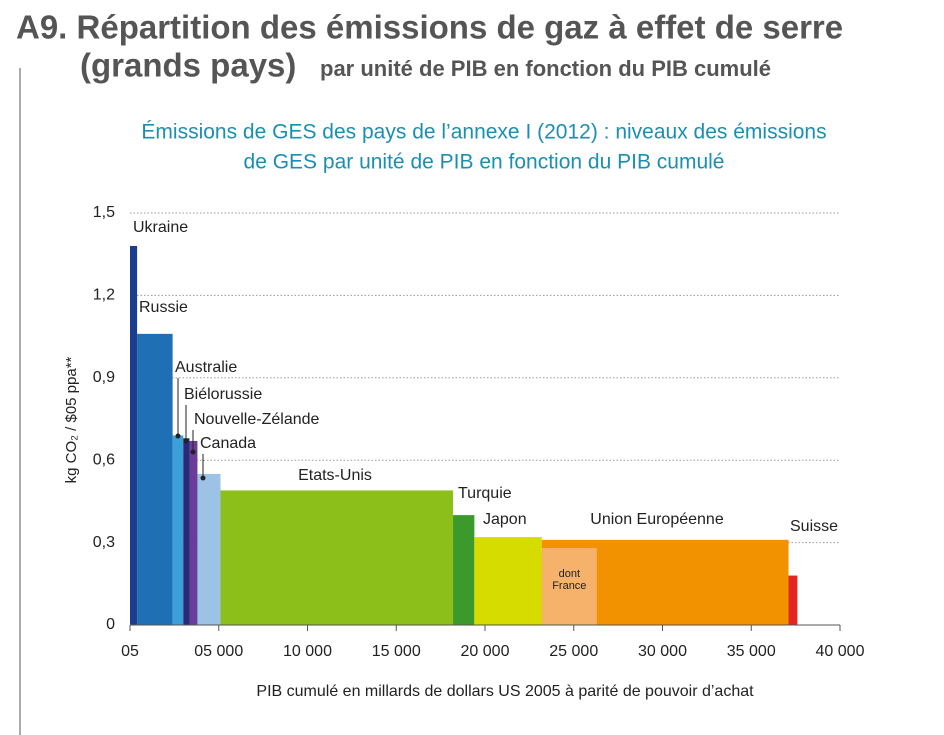 Image resolution: width=944 pixels, height=735 pixels. Describe the element at coordinates (110, 624) in the screenshot. I see `y-tick-label: 0` at that location.